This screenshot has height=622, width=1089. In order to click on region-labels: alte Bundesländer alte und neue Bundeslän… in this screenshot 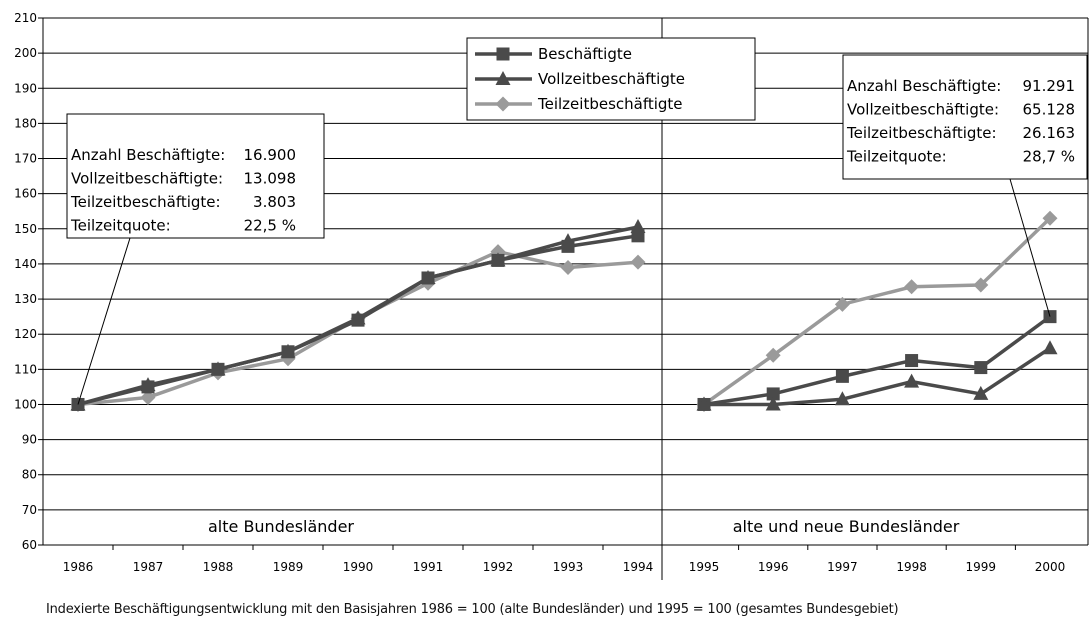, I will do `click(584, 526)`.